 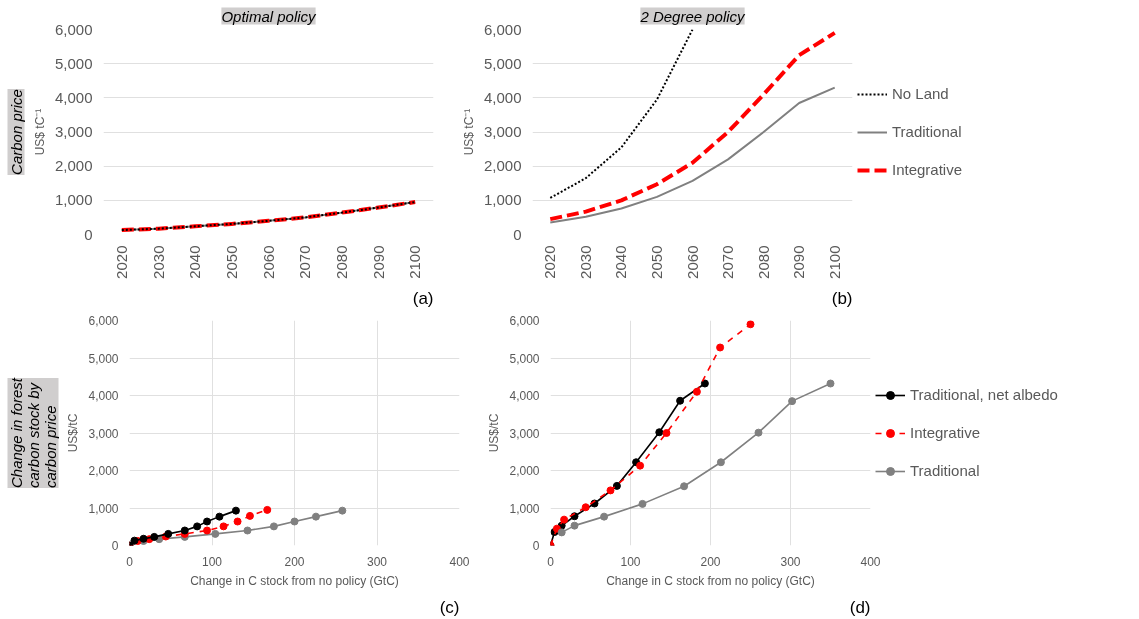 What do you see at coordinates (693, 16) in the screenshot?
I see `chart-title: 2 Degree policy` at bounding box center [693, 16].